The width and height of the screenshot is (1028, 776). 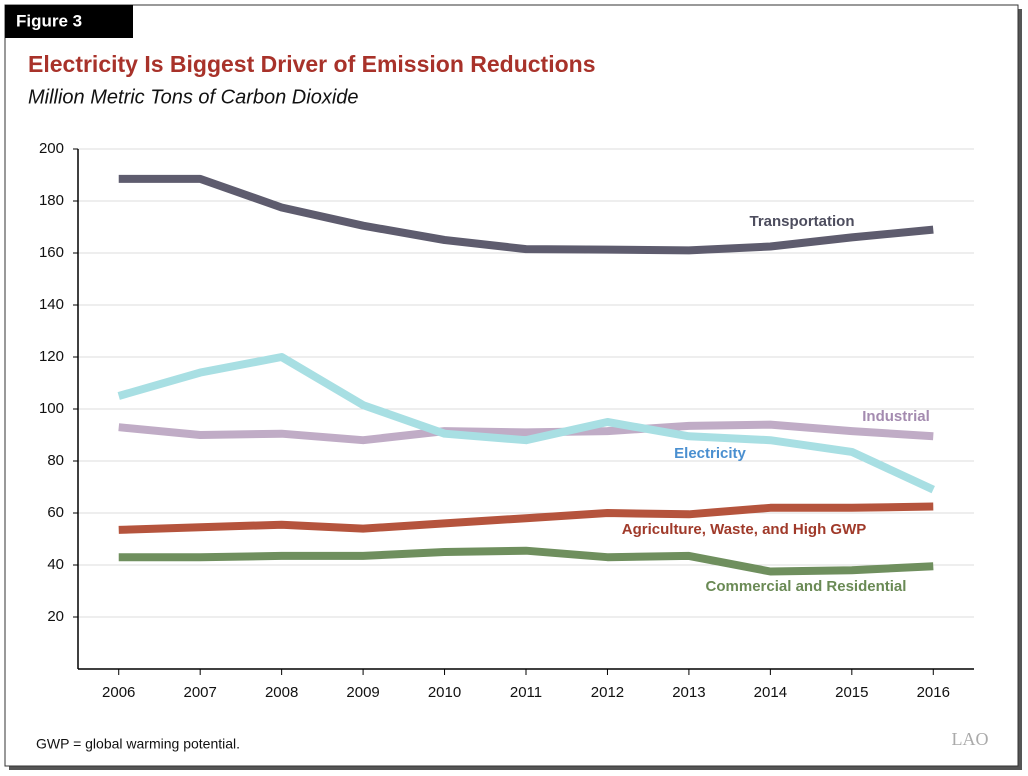 What do you see at coordinates (806, 586) in the screenshot?
I see `series-label: Commercial and Residential` at bounding box center [806, 586].